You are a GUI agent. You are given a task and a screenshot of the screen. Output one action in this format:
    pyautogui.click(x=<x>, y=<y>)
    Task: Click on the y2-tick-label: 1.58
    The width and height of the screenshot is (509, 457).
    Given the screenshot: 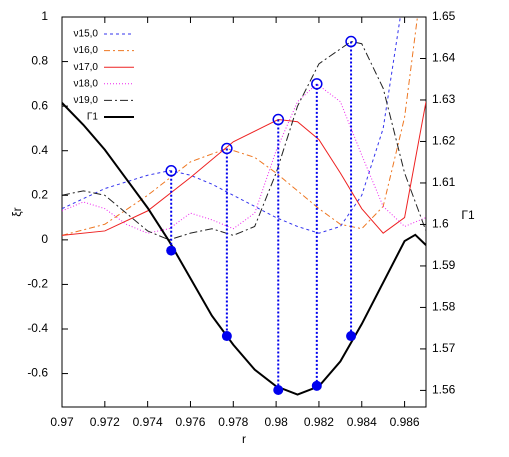 What is the action you would take?
    pyautogui.click(x=444, y=307)
    